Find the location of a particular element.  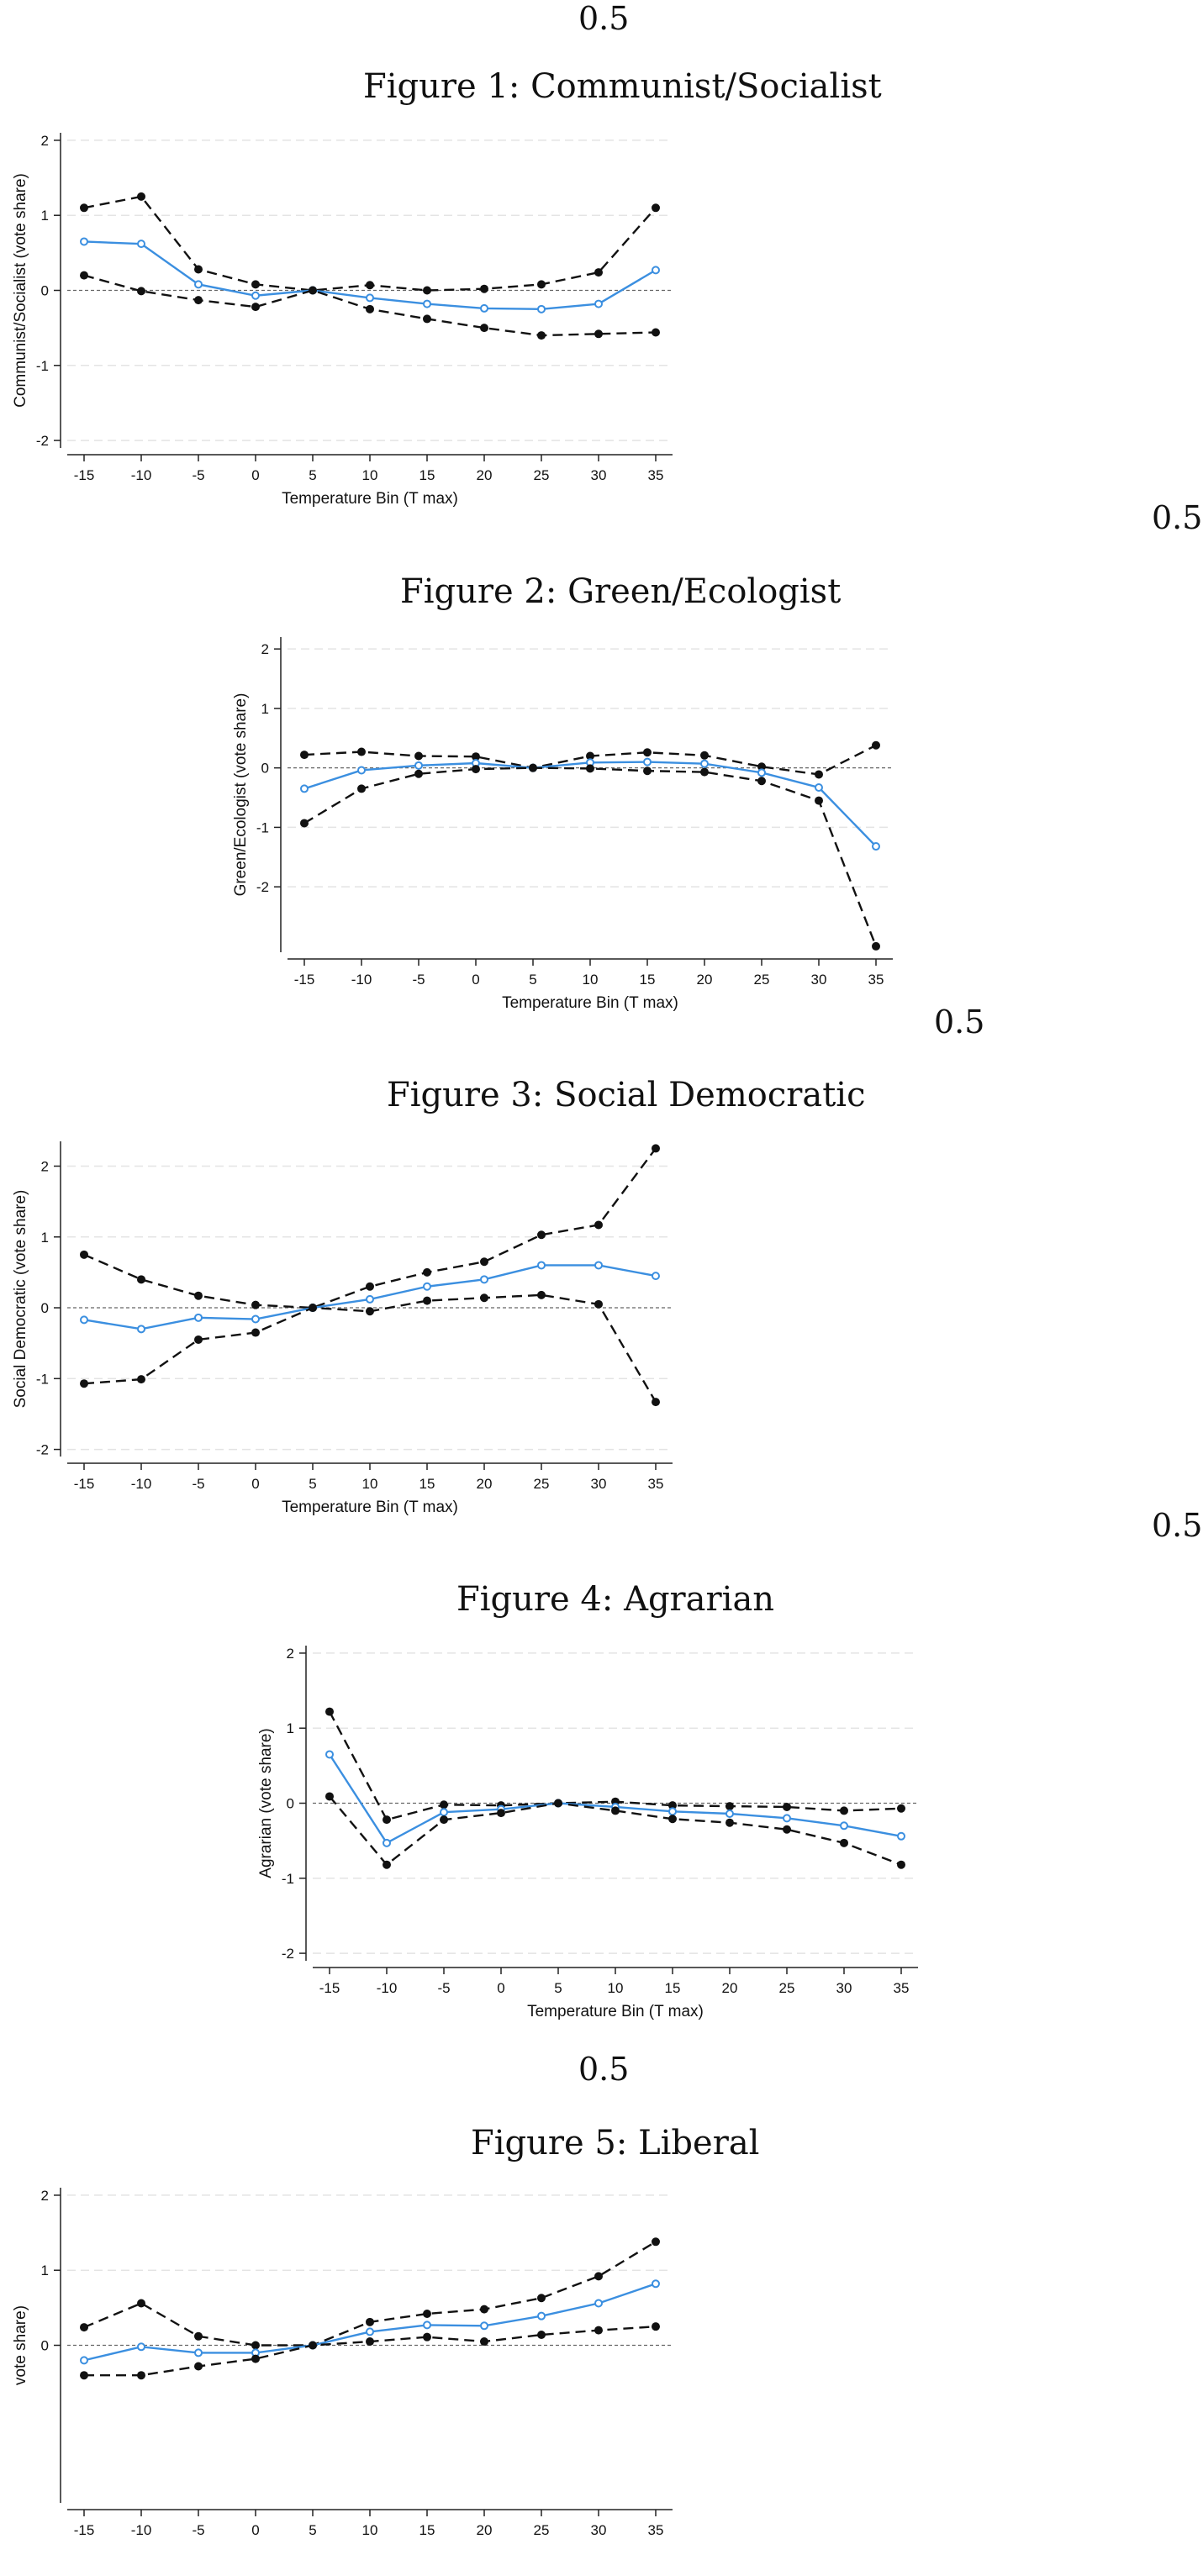

figure-5-chart: 0 1 2 -15 -10 -5 0 5 10 15 20 25 30 35 vote share) is located at coordinates (342, 2363).